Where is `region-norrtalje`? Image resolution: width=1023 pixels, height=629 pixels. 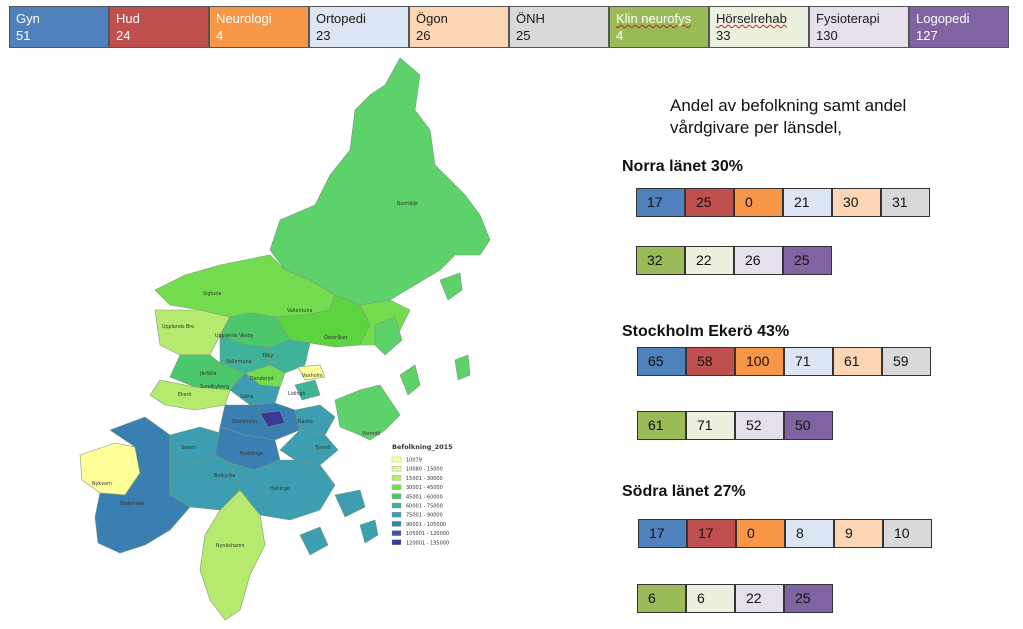 region-norrtalje is located at coordinates (380, 181).